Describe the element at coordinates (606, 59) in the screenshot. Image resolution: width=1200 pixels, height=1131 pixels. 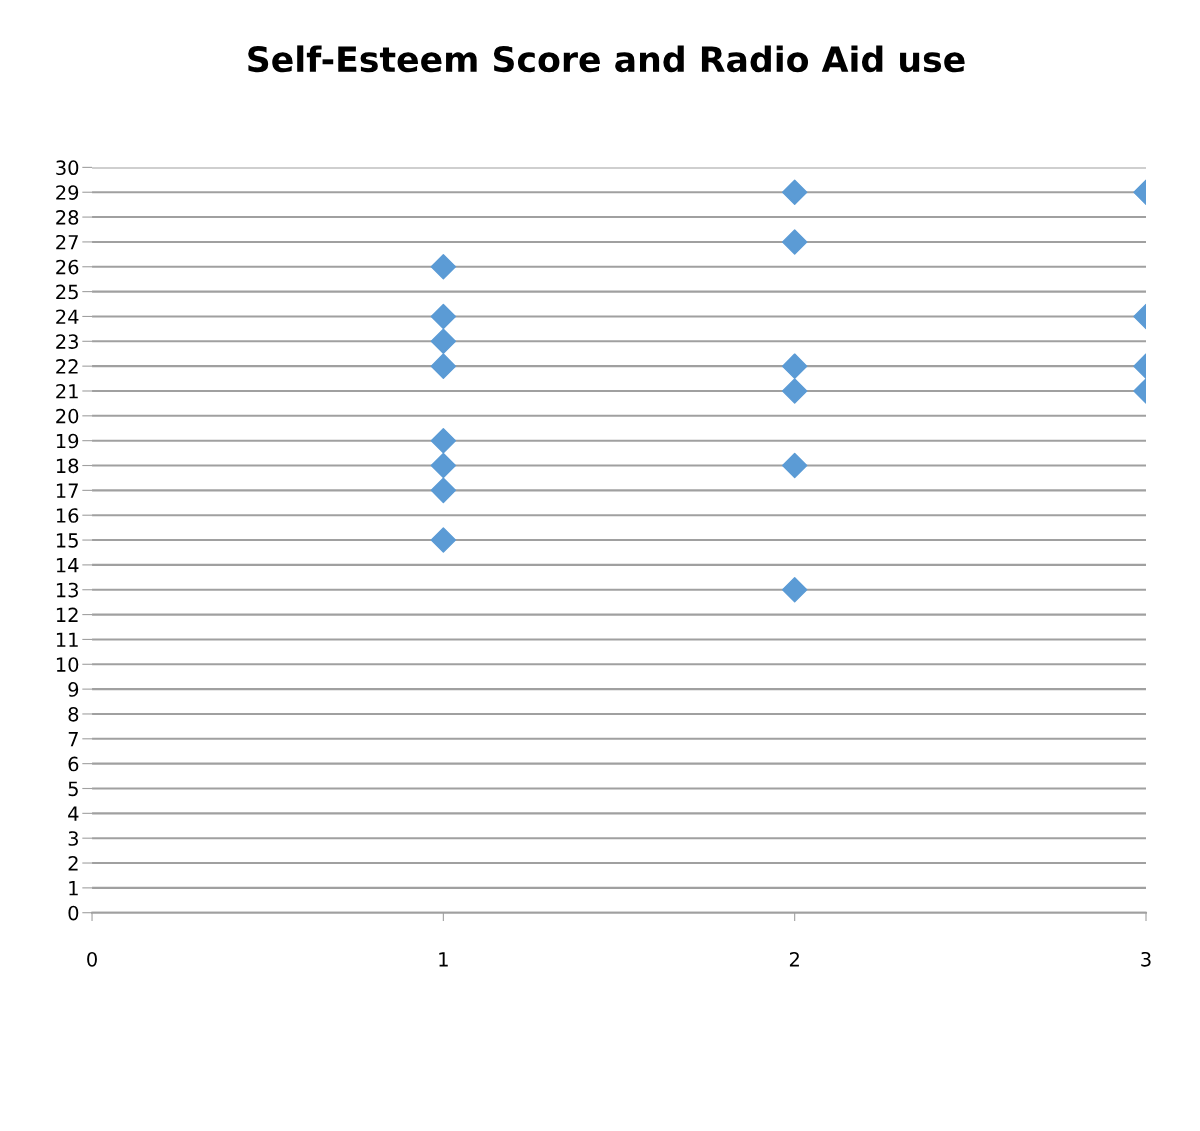
I see `chart-title: Self-Esteem Score and Radio Aid use` at that location.